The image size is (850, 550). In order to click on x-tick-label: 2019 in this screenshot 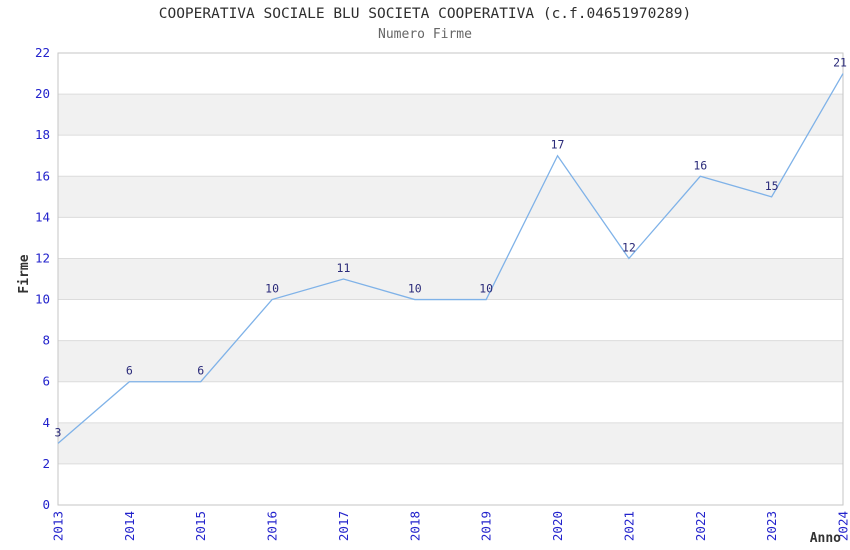, I will do `click(486, 526)`.